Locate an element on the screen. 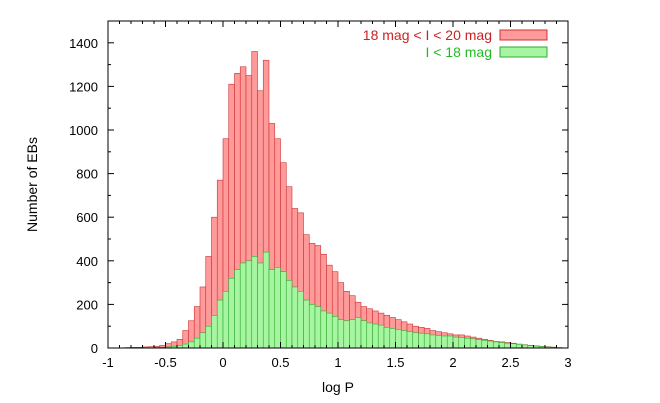  legend-label-faint: 18 mag < I < 20 mag is located at coordinates (427, 35).